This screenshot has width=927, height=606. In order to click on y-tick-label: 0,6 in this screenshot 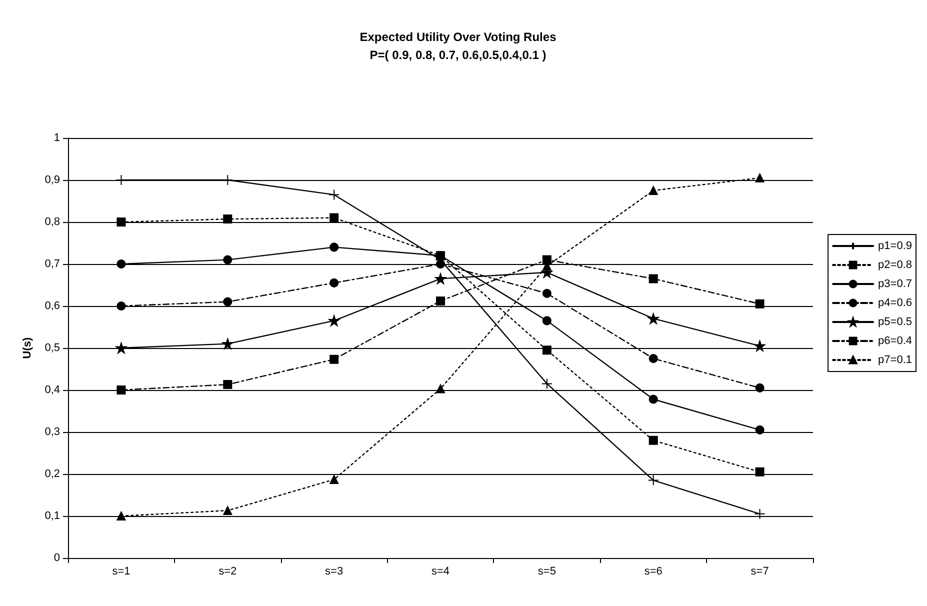, I will do `click(52, 306)`.